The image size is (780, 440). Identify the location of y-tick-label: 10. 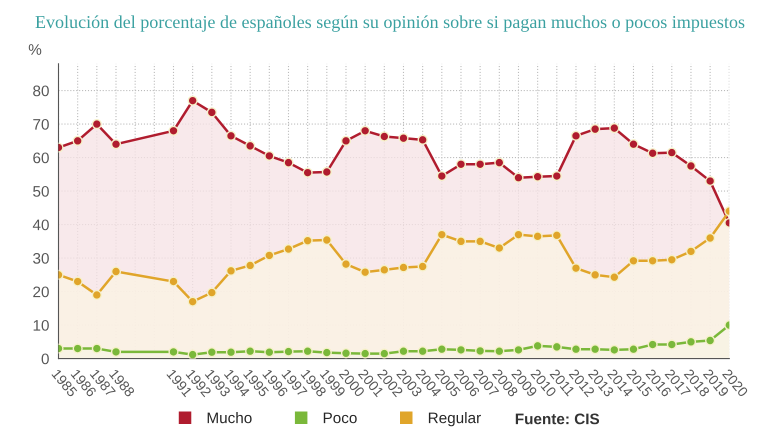
(41, 325).